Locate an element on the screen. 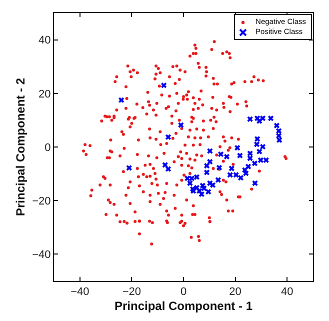 This screenshot has height=321, width=329. x-tick-label: 20 is located at coordinates (235, 292).